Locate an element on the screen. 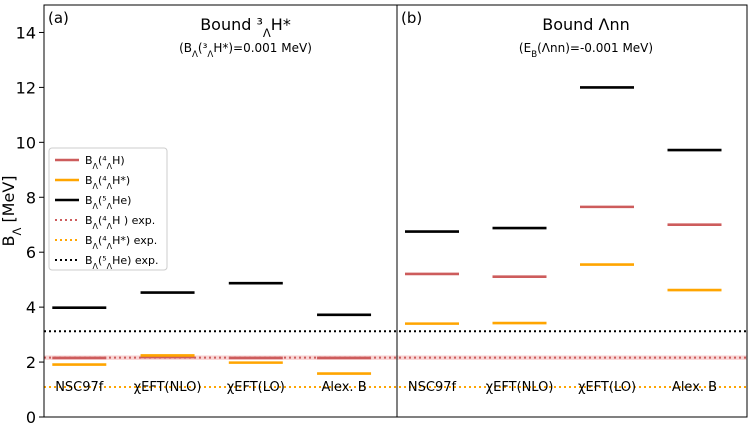 This screenshot has height=426, width=748. ytick-label-4: 4 is located at coordinates (31, 307).